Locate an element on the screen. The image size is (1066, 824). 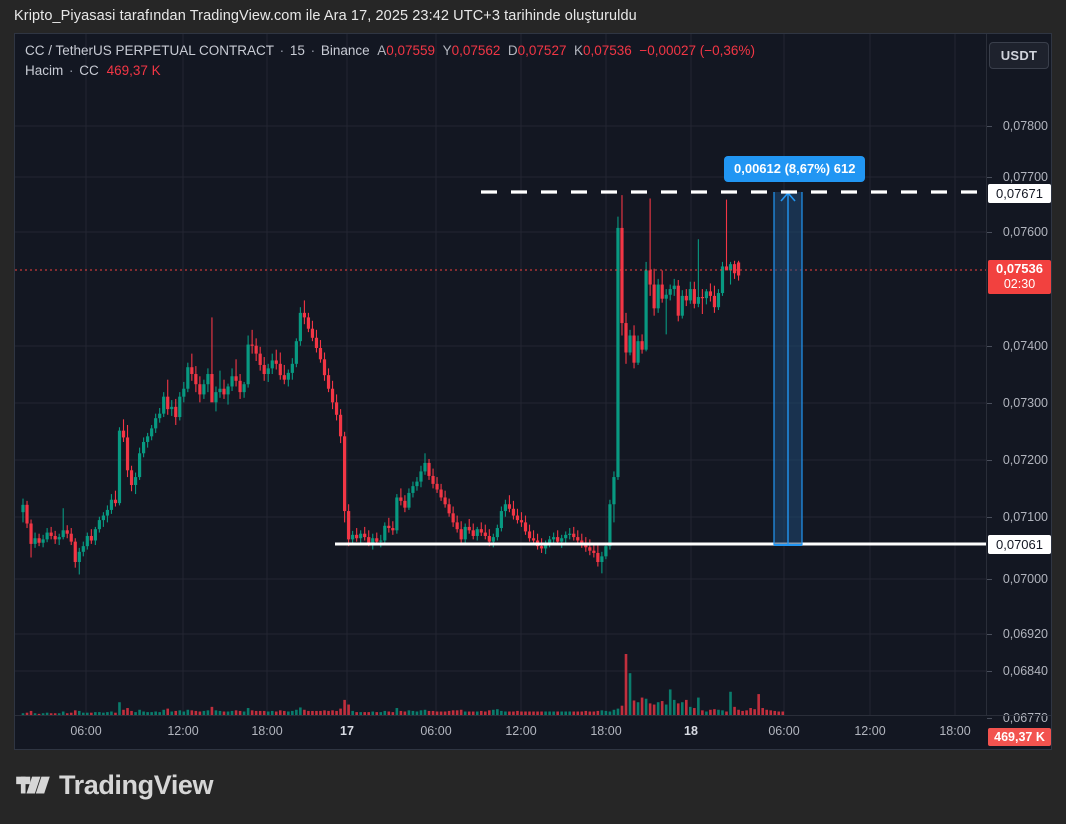
price-tick-label: 0,07600 is located at coordinates (1025, 232).